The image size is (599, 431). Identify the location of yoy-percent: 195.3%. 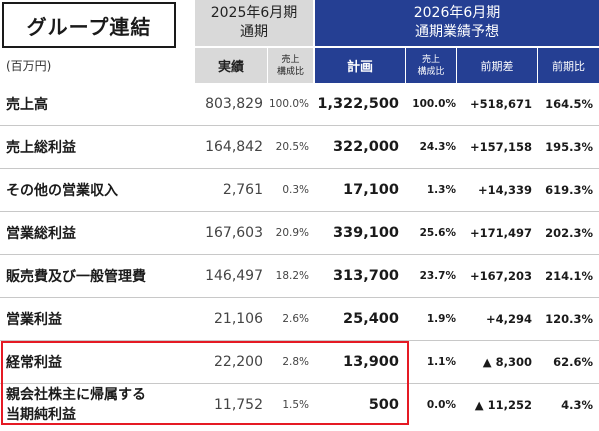
(569, 147).